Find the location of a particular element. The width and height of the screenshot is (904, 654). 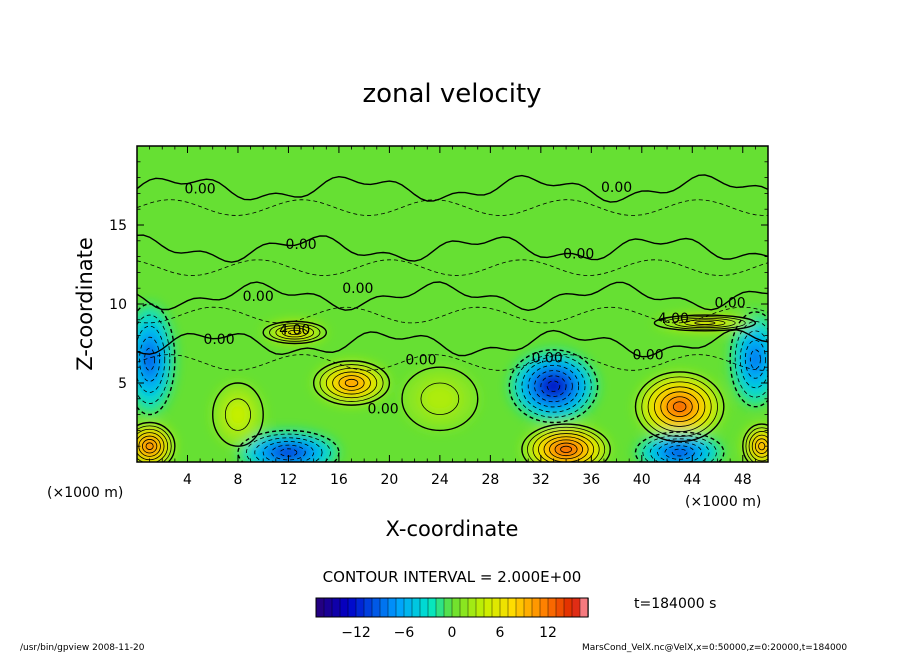

footer-left: /usr/bin/gpview 2008-11-20 is located at coordinates (82, 648).